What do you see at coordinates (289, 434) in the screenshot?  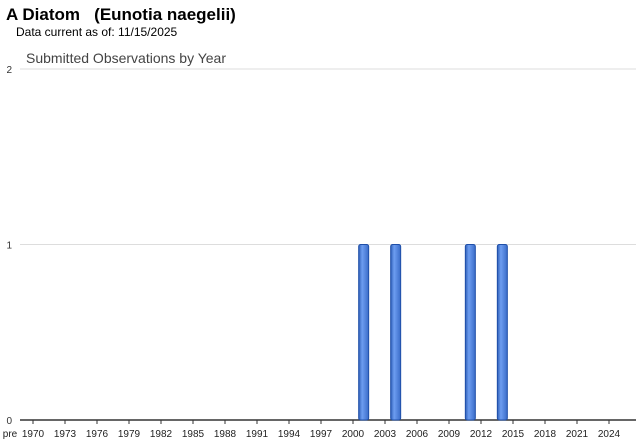 I see `x-tick-label: 1994` at bounding box center [289, 434].